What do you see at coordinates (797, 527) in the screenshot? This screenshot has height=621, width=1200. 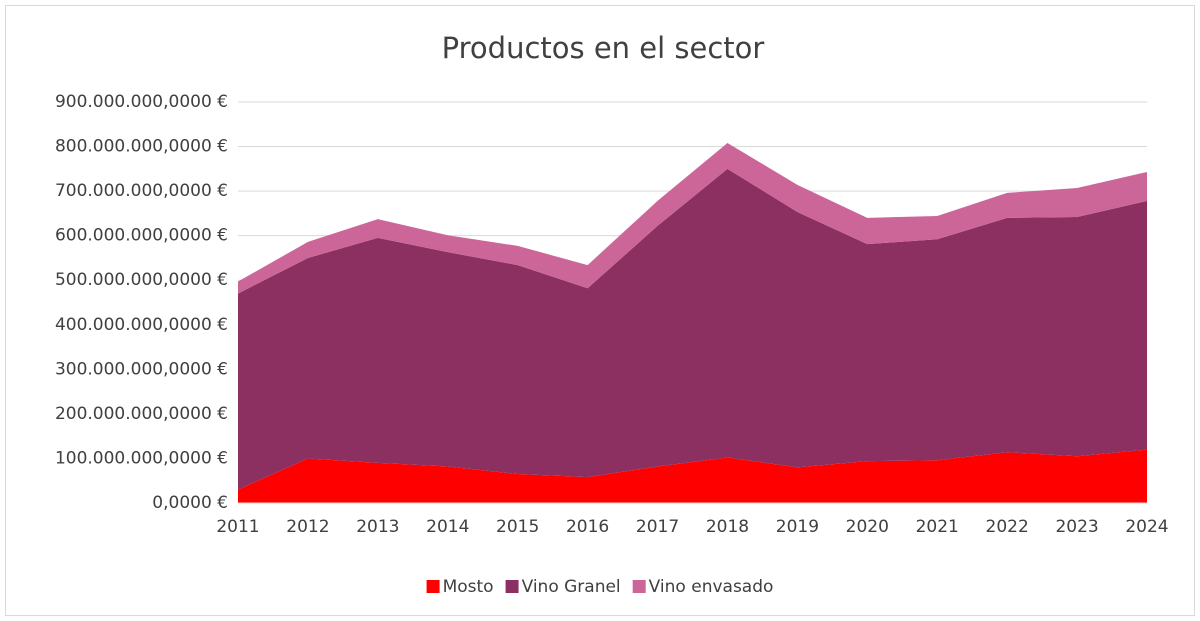 I see `x-tick-label: 2019` at bounding box center [797, 527].